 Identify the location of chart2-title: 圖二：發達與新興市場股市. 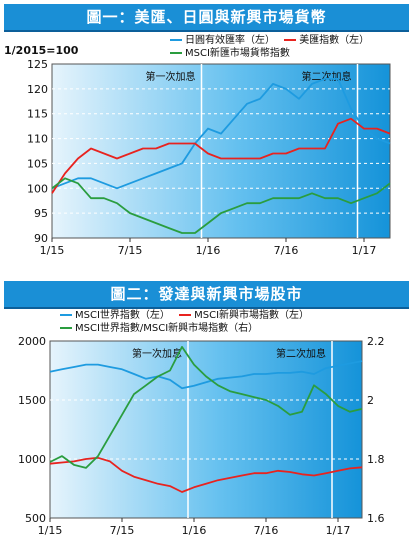
(206, 295).